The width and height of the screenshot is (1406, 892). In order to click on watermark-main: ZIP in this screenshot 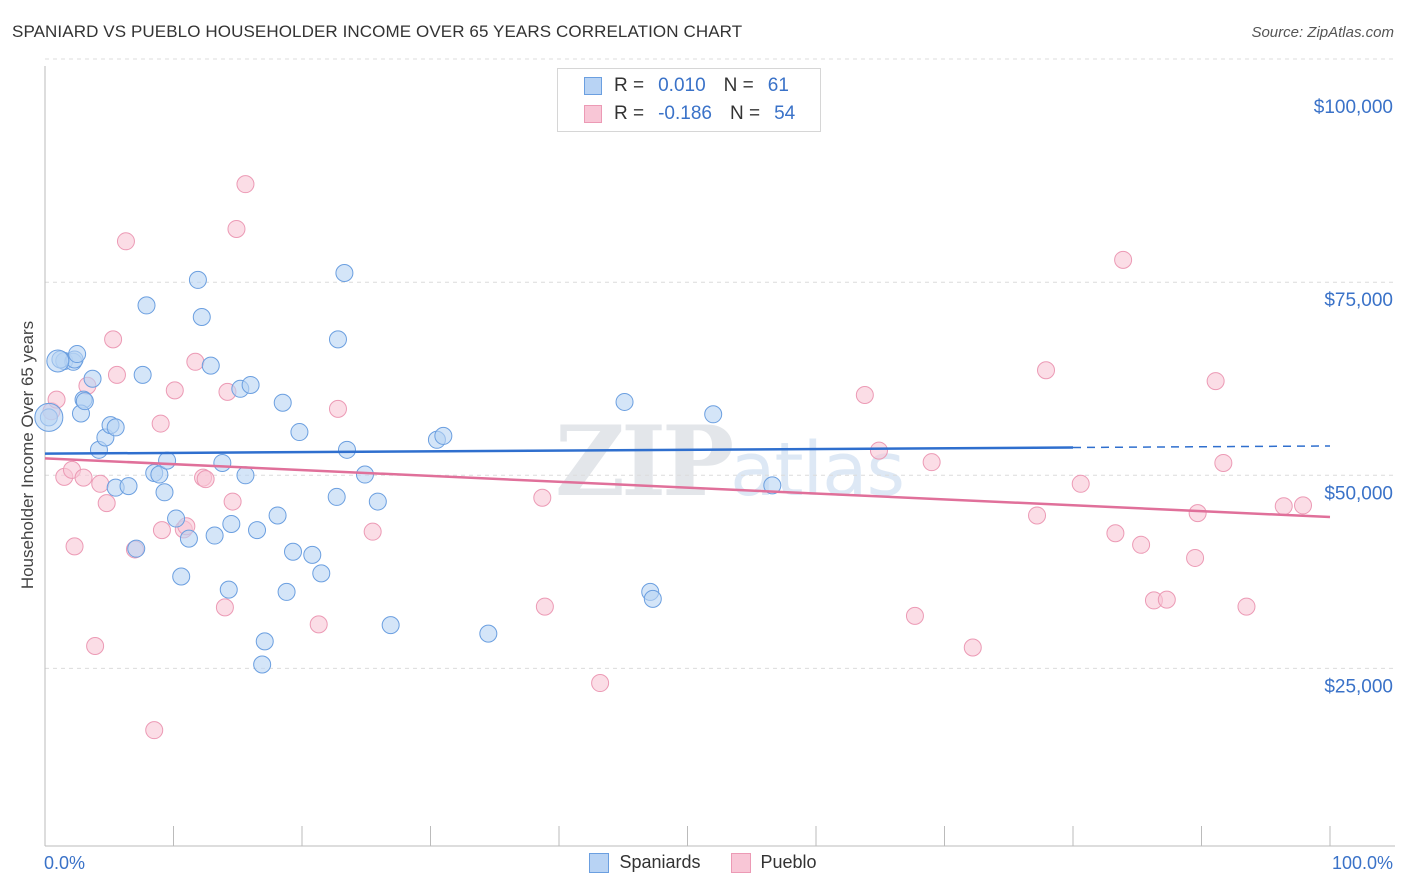, I will do `click(644, 461)`.